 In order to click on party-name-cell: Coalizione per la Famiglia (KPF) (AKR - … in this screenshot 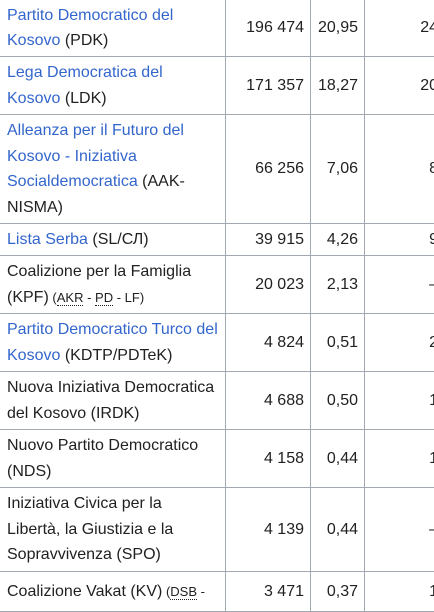, I will do `click(113, 285)`.